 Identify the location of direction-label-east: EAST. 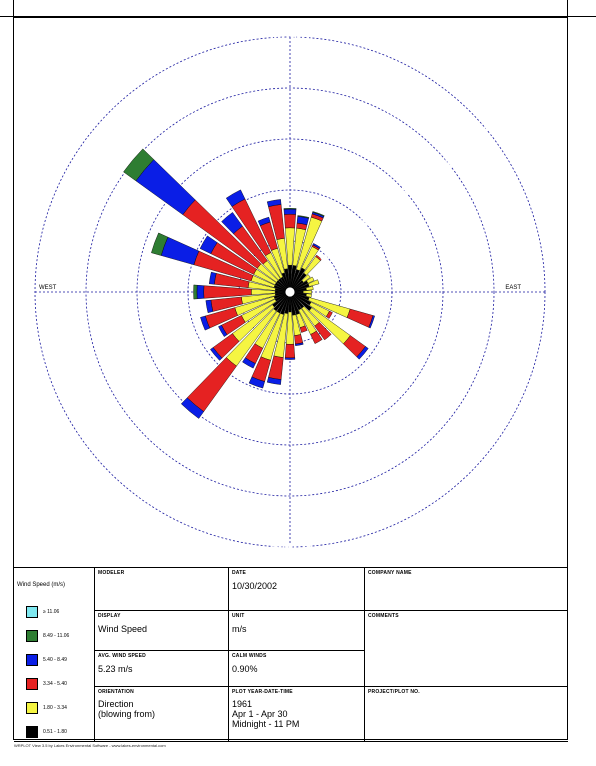
(513, 288).